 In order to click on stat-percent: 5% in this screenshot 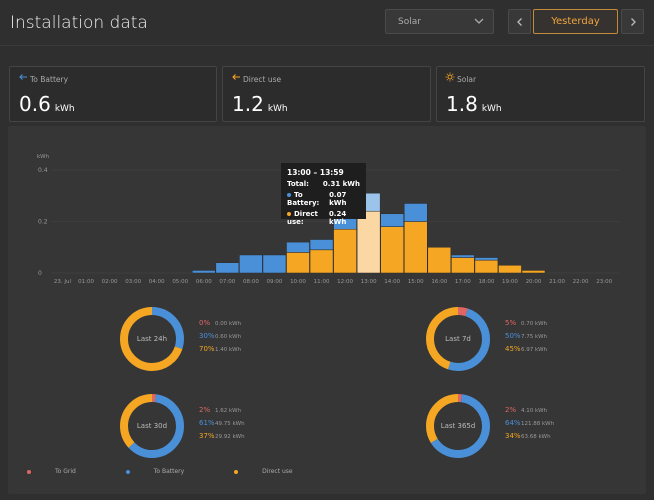, I will do `click(511, 323)`.